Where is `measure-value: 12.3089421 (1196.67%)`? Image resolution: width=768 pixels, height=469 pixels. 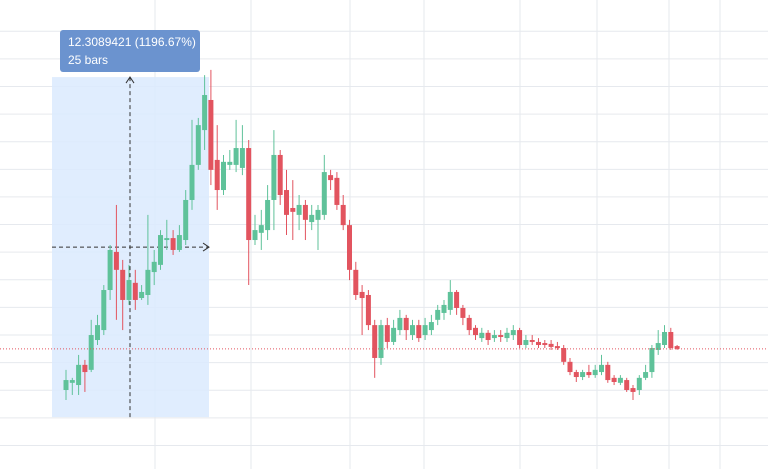
measure-value: 12.3089421 (1196.67%) is located at coordinates (132, 42).